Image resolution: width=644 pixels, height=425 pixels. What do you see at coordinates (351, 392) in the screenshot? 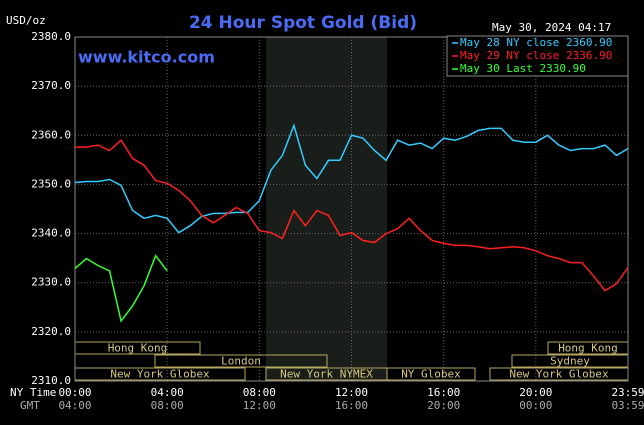
I see `x-tick-label: 12:00` at bounding box center [351, 392].